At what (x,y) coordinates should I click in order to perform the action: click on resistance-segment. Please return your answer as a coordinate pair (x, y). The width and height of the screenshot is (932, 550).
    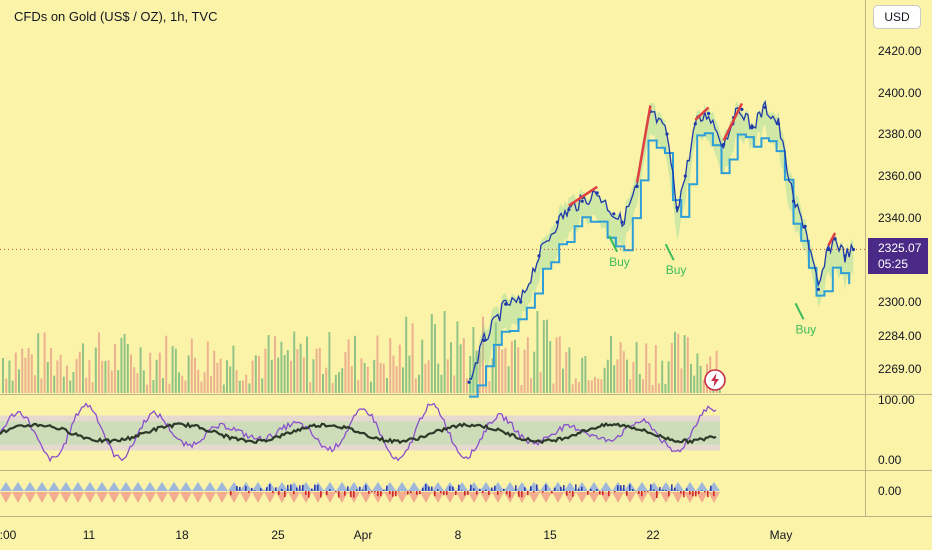
    Looking at the image, I should click on (832, 239).